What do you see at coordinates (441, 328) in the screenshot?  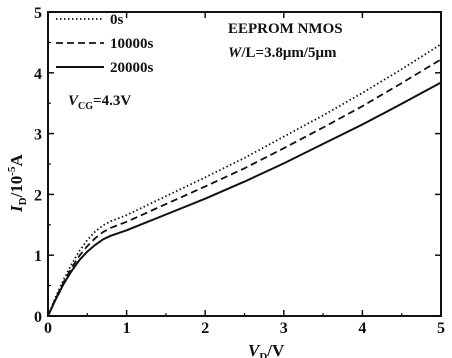 I see `x-tick-label: 5` at bounding box center [441, 328].